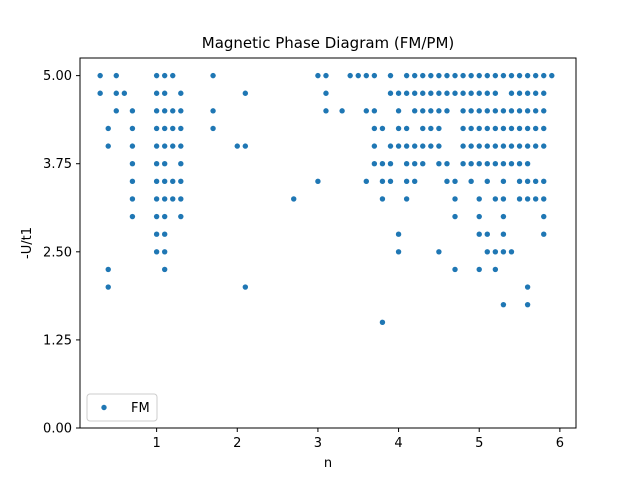 Image resolution: width=640 pixels, height=480 pixels. I want to click on legend-frame, so click(122, 407).